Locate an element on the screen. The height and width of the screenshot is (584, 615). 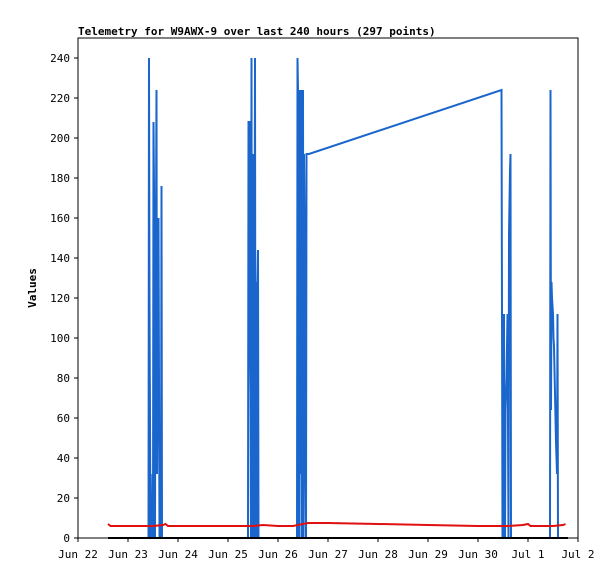
x-tick-label: Jul 1 is located at coordinates (527, 554).